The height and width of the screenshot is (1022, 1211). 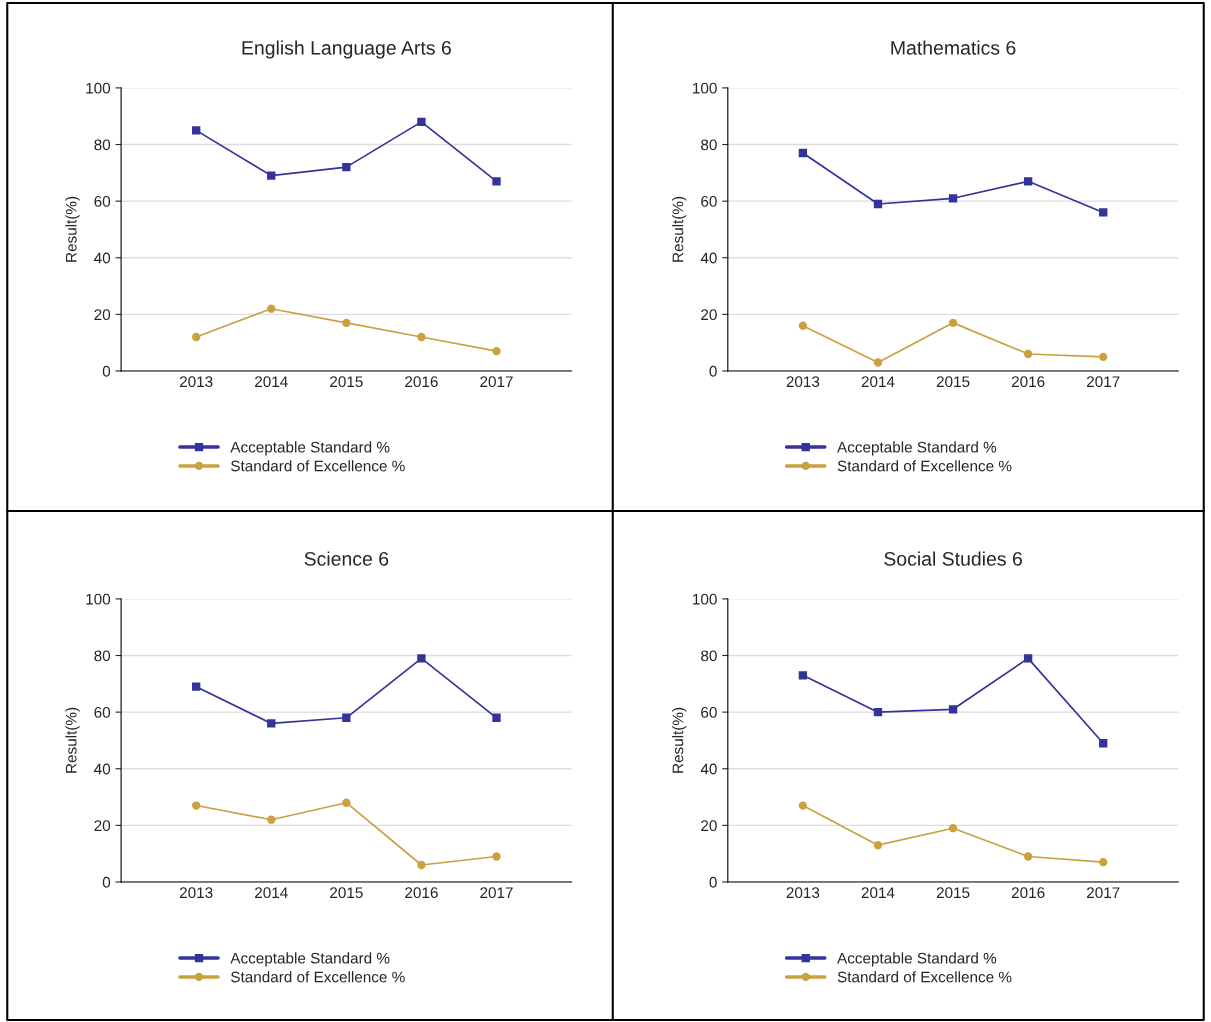 What do you see at coordinates (953, 558) in the screenshot?
I see `chart-title: Social Studies 6` at bounding box center [953, 558].